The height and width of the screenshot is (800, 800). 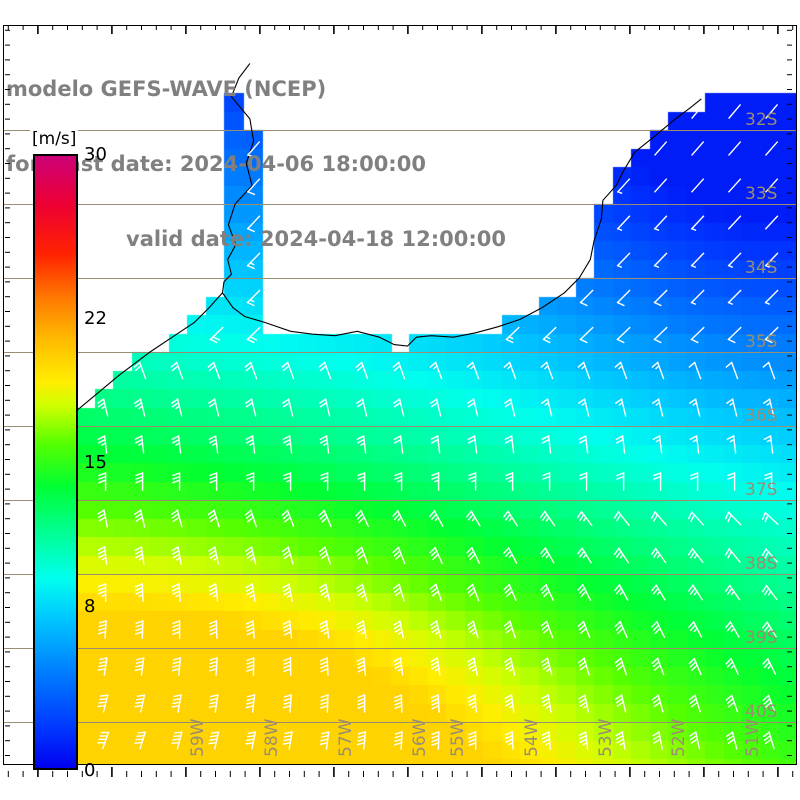 I want to click on lon-label-54W: 54W, so click(x=532, y=737).